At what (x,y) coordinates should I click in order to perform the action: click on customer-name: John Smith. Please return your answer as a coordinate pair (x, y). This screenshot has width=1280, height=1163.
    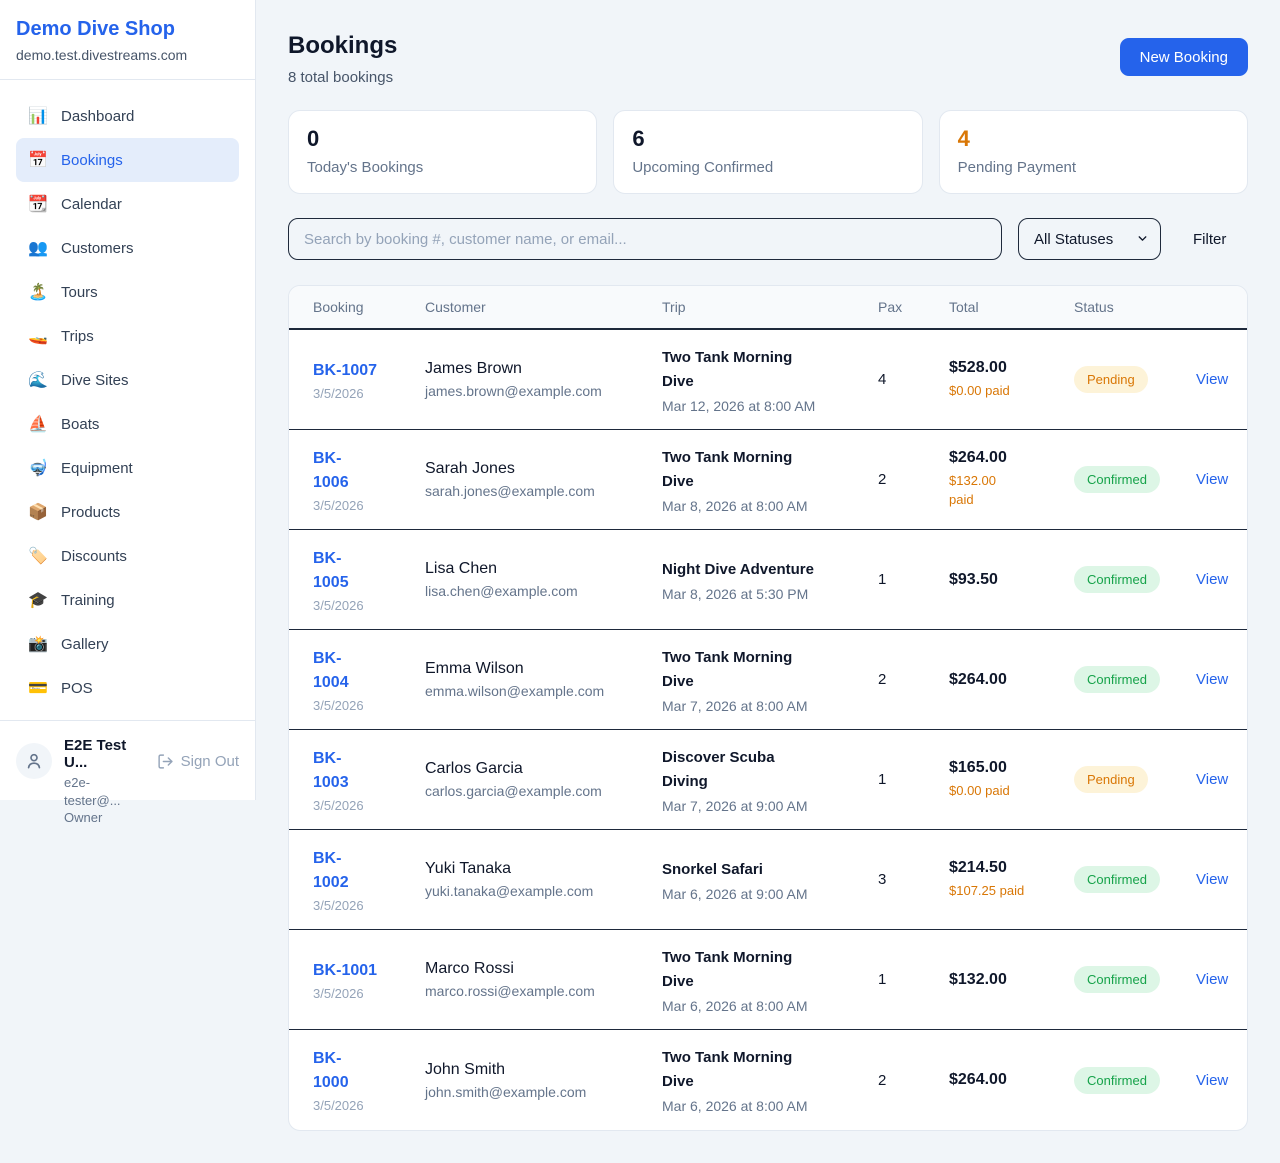
    Looking at the image, I should click on (465, 1069).